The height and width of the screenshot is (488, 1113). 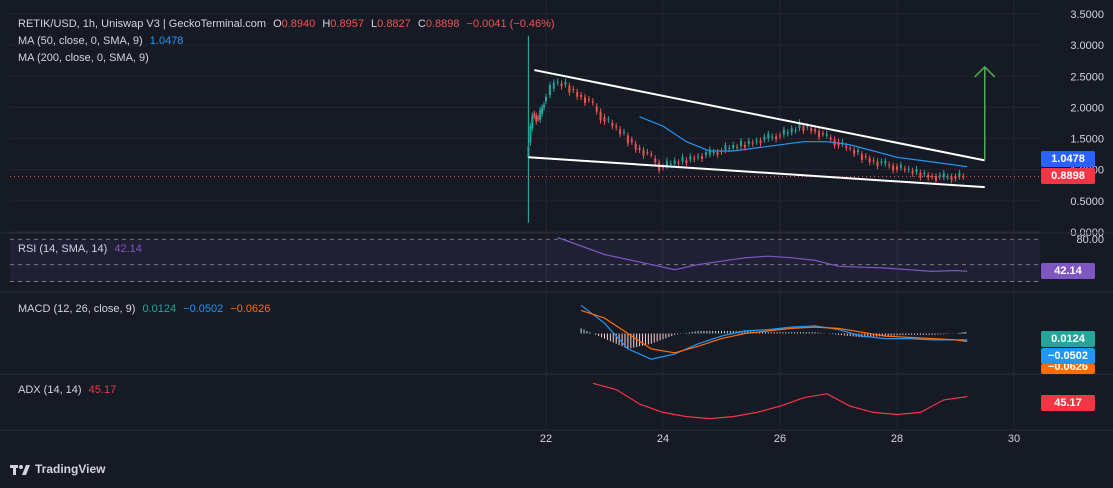 I want to click on adx-line, so click(x=780, y=401).